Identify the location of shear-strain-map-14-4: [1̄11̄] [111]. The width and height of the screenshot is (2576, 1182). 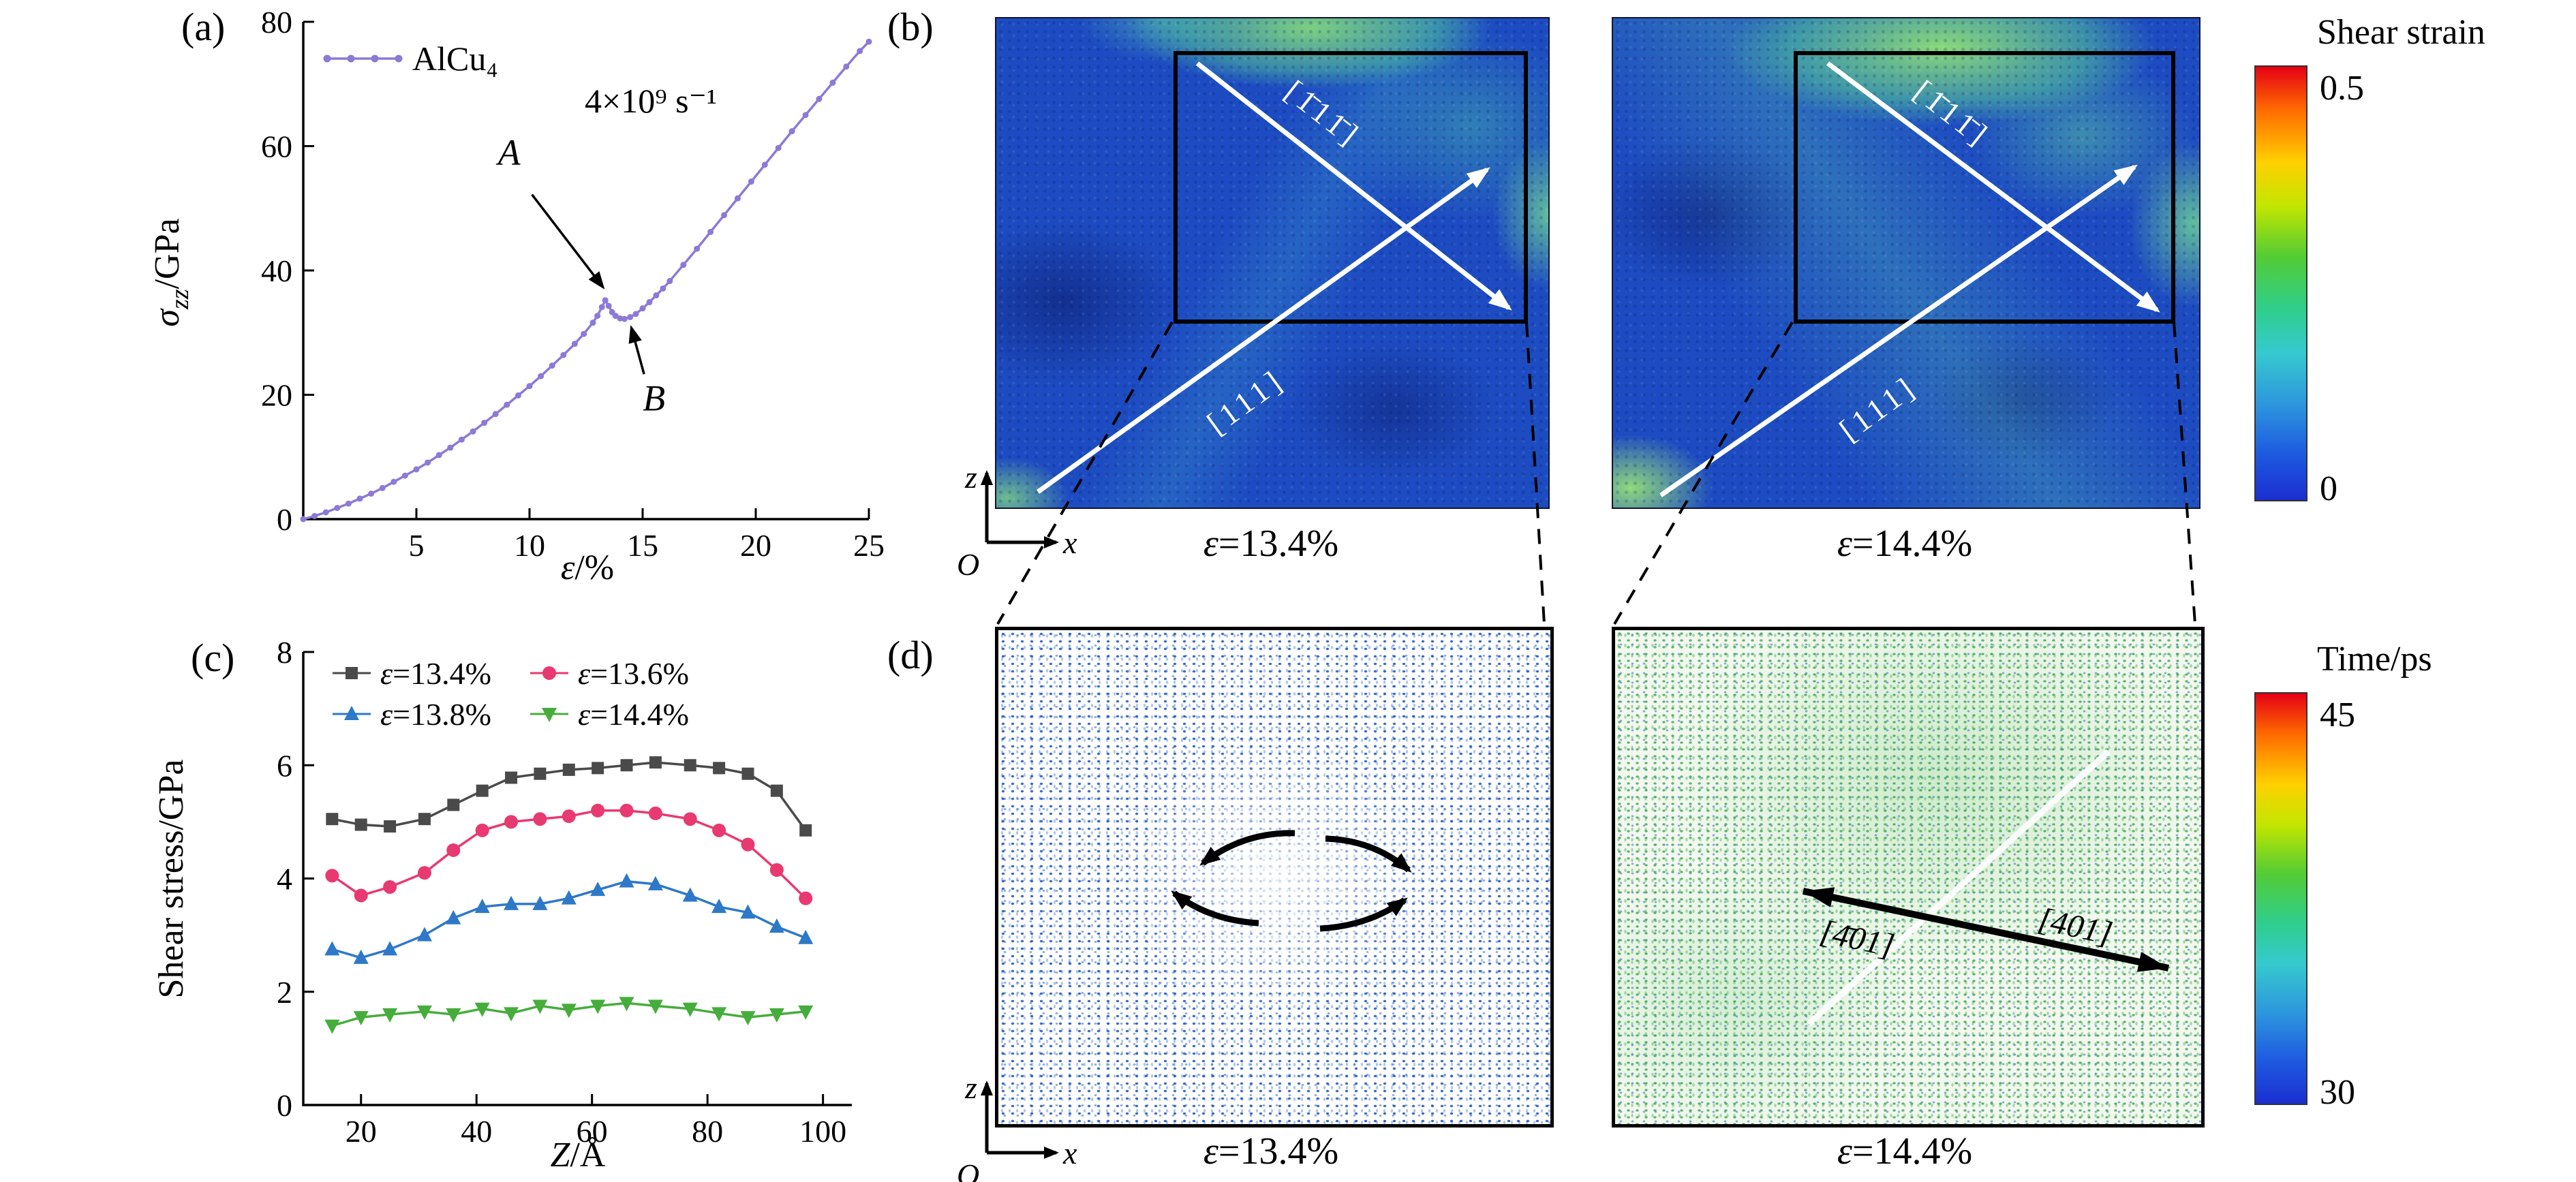
(1906, 263).